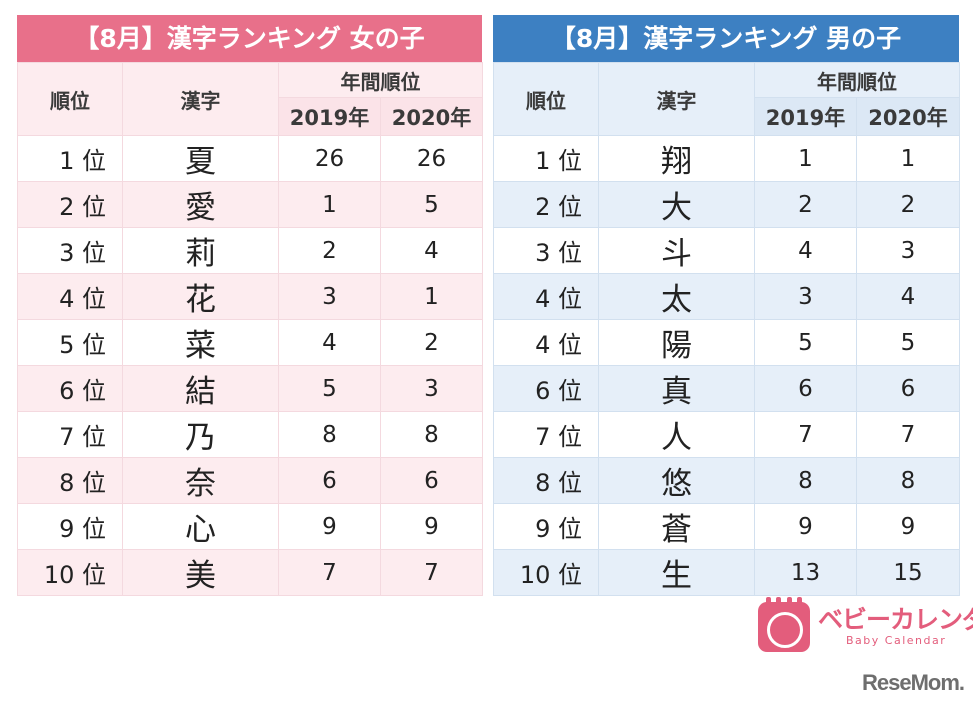 Image resolution: width=973 pixels, height=709 pixels. I want to click on rank-2019-cell: 6, so click(329, 480).